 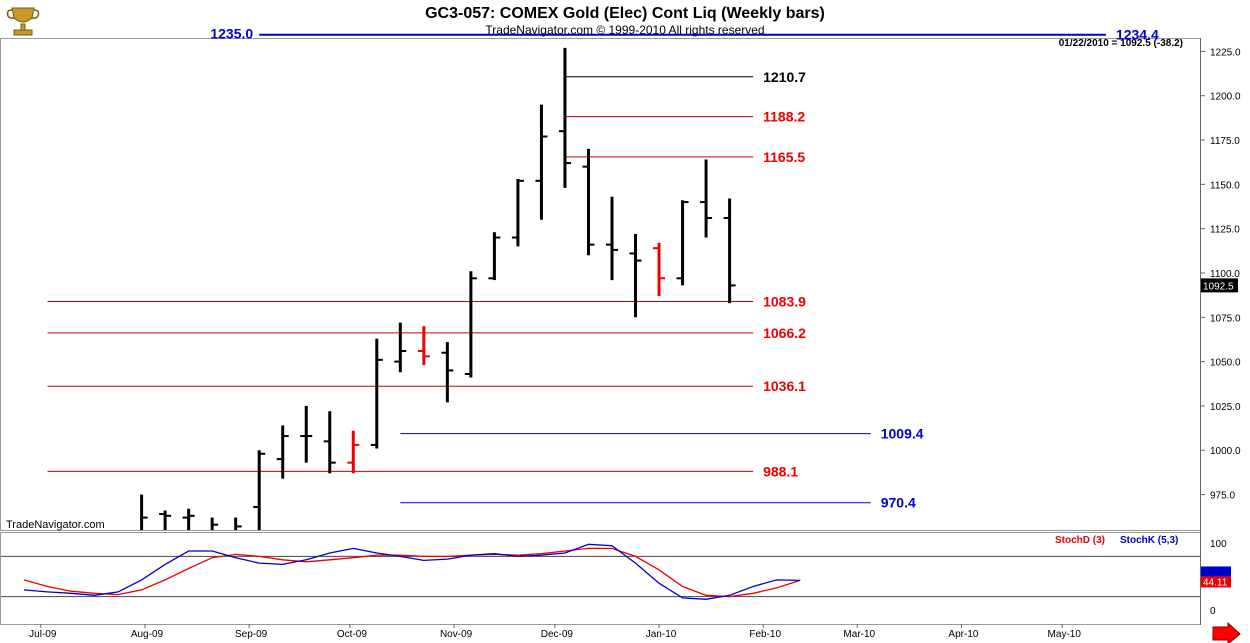 What do you see at coordinates (1225, 274) in the screenshot?
I see `y-tick-label: 1100.0` at bounding box center [1225, 274].